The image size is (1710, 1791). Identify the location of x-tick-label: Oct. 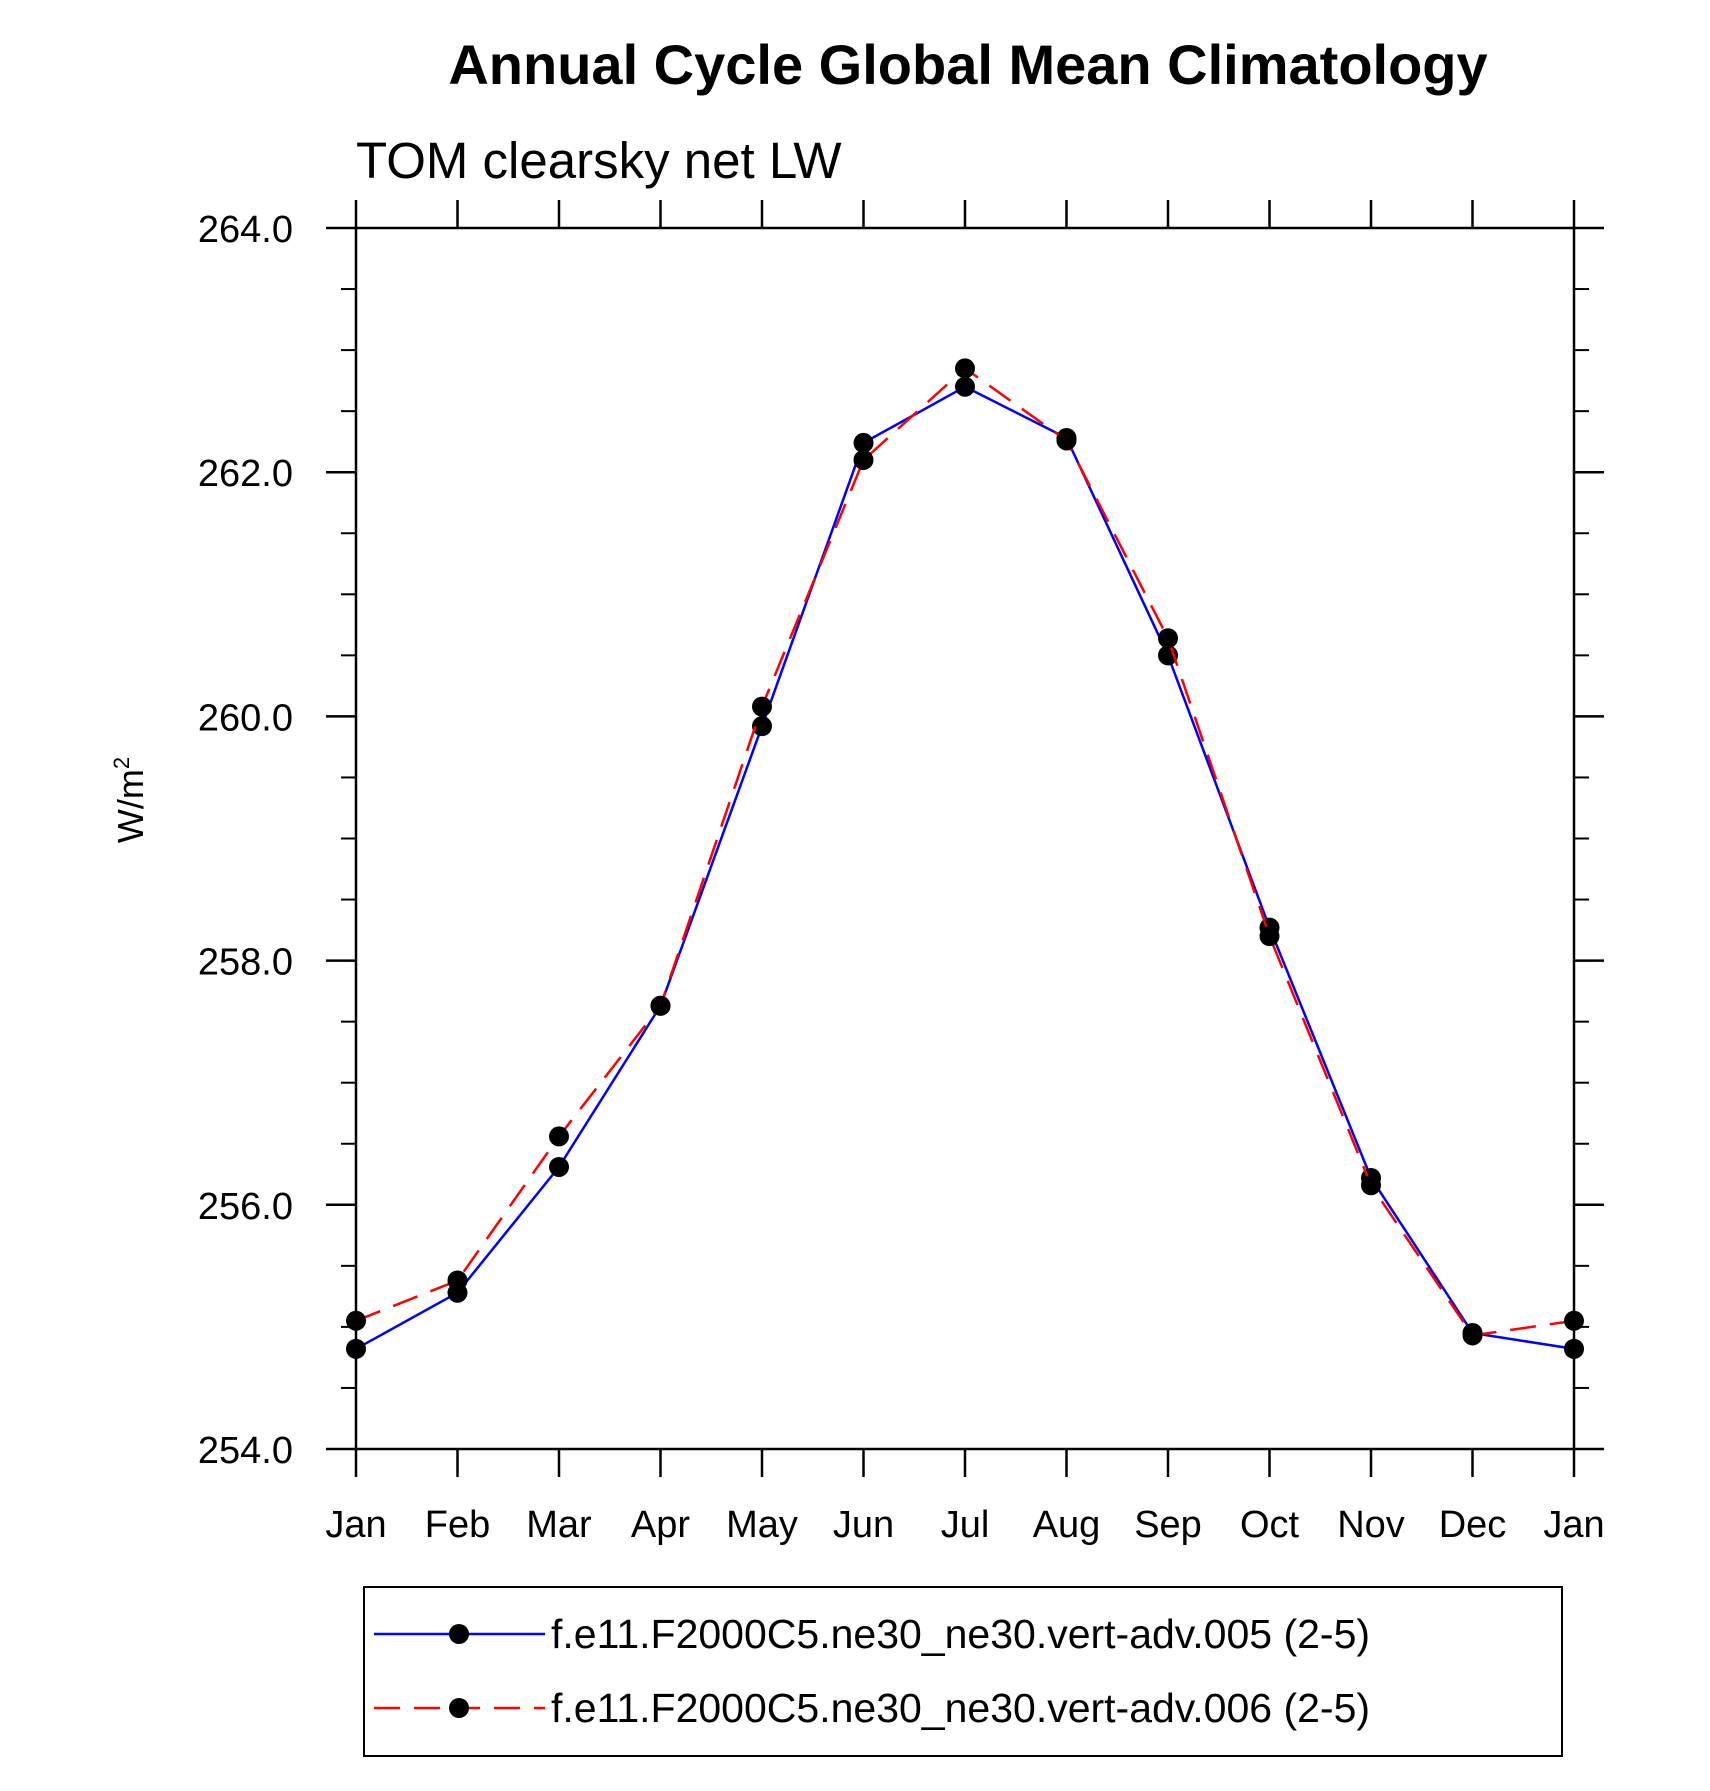
(1270, 1525).